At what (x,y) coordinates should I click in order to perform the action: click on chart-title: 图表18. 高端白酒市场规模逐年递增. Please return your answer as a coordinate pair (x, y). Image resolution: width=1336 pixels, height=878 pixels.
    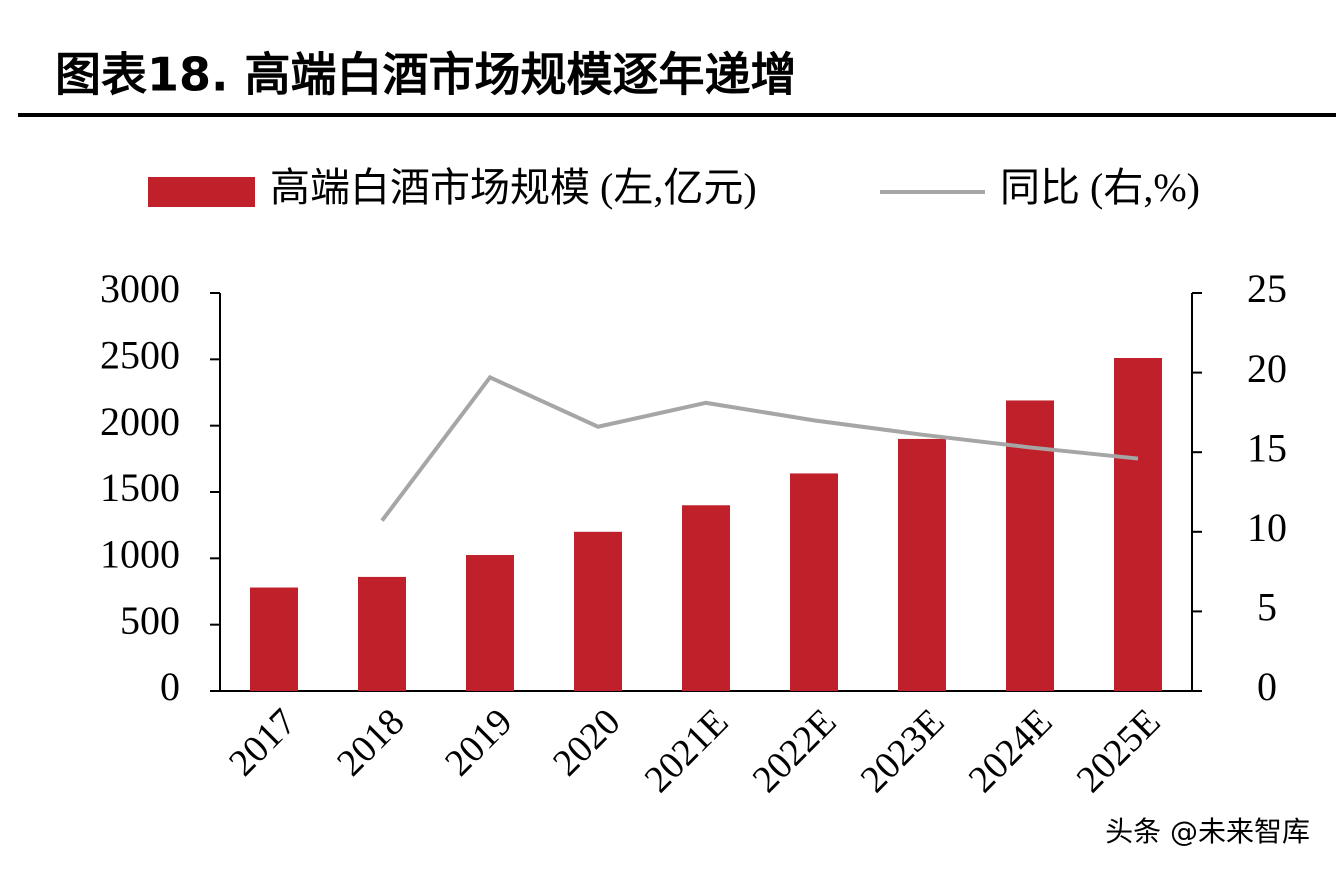
    Looking at the image, I should click on (426, 75).